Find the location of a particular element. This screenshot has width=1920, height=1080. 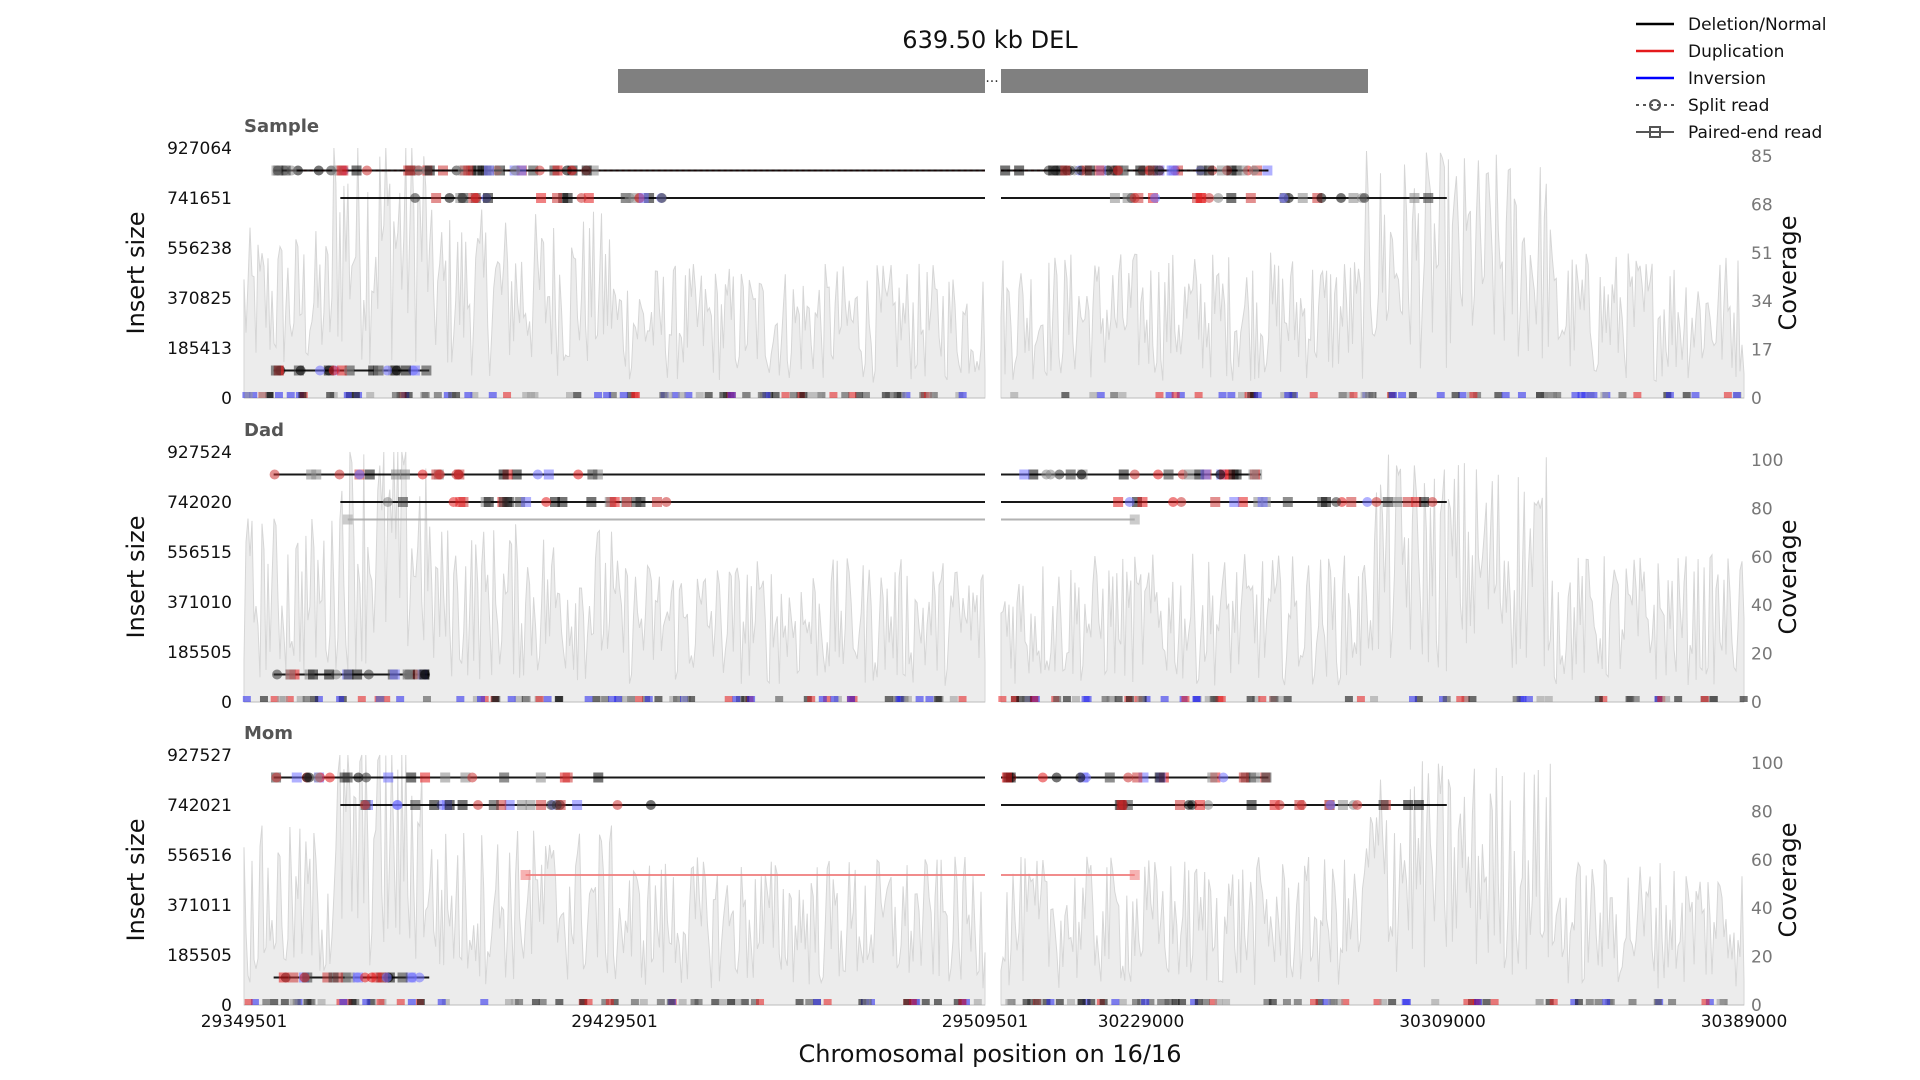

y-tick-label: 185413 is located at coordinates (199, 349).